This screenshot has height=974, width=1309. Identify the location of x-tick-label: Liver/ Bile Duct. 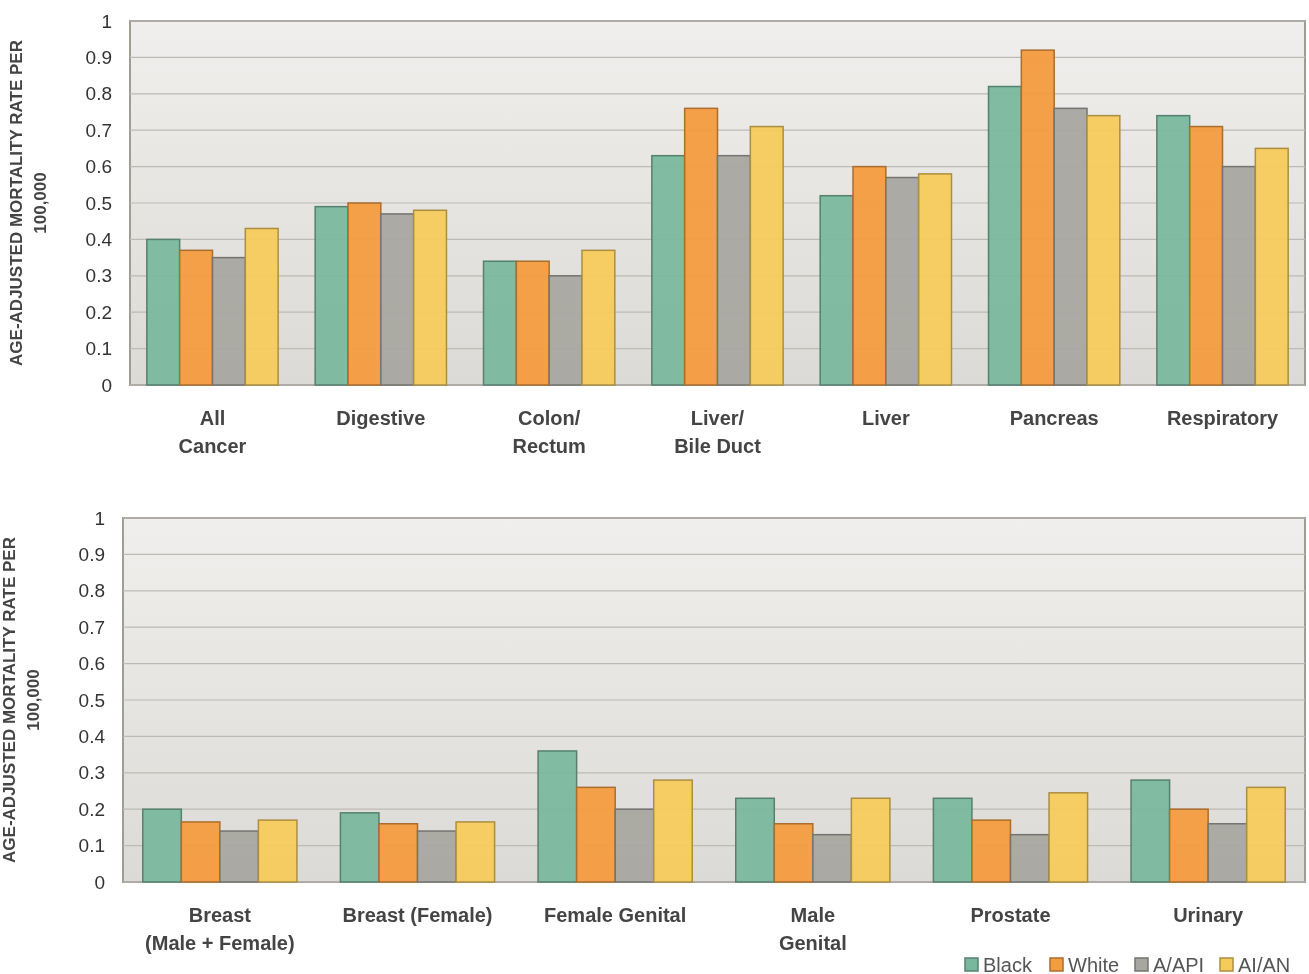
(718, 432).